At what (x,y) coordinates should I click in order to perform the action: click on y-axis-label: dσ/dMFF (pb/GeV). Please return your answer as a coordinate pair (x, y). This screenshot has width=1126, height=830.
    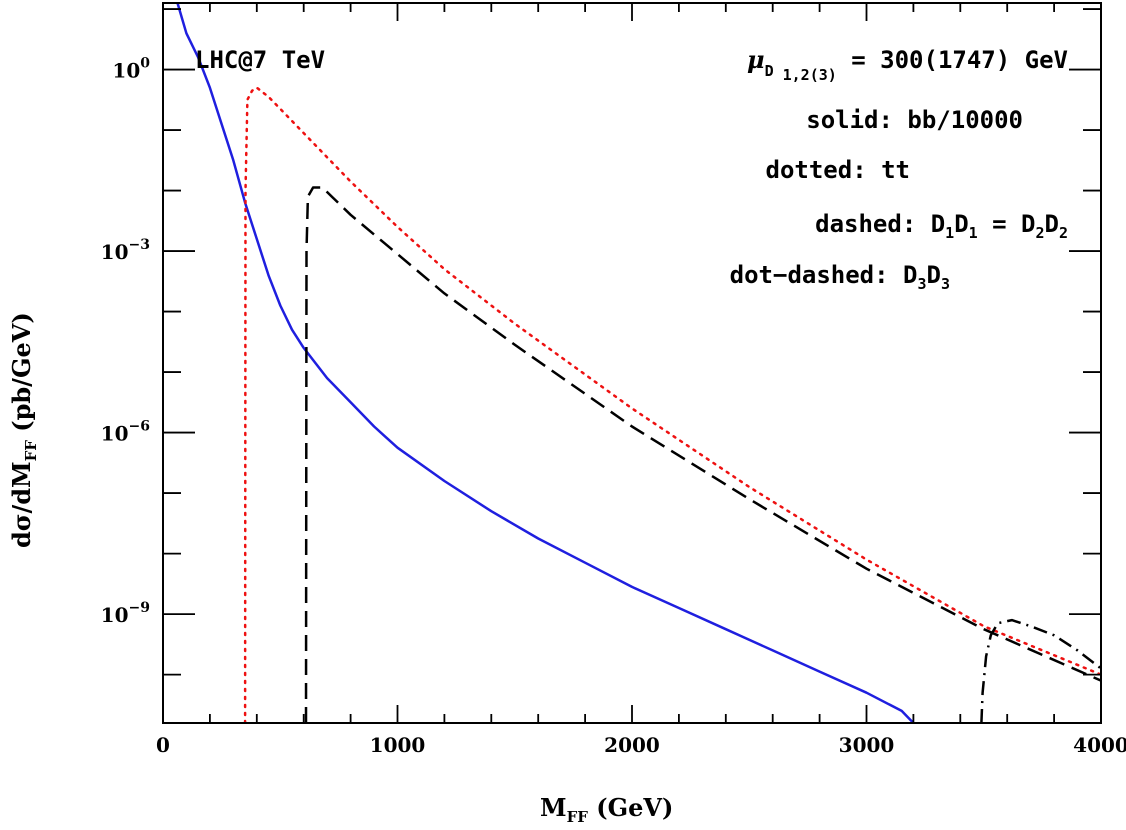
    Looking at the image, I should click on (23, 430).